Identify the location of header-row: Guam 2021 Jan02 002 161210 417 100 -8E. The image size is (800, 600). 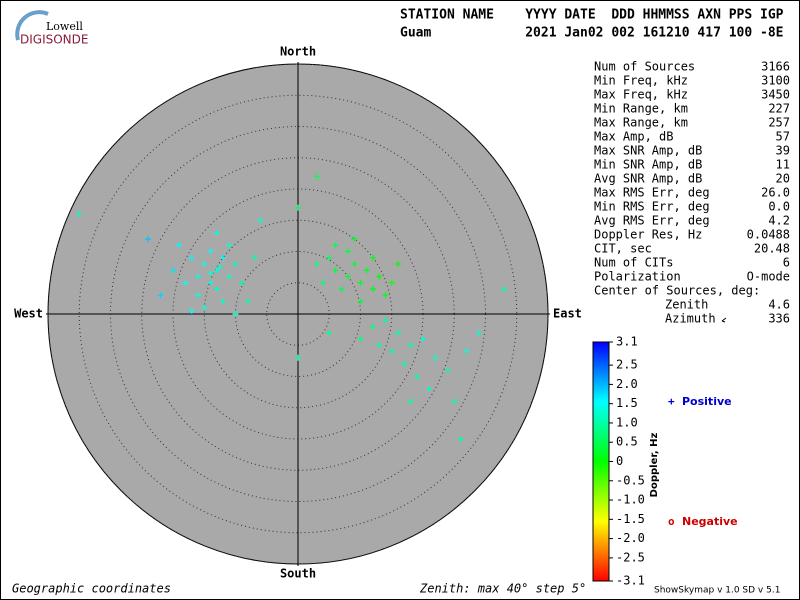
(592, 33).